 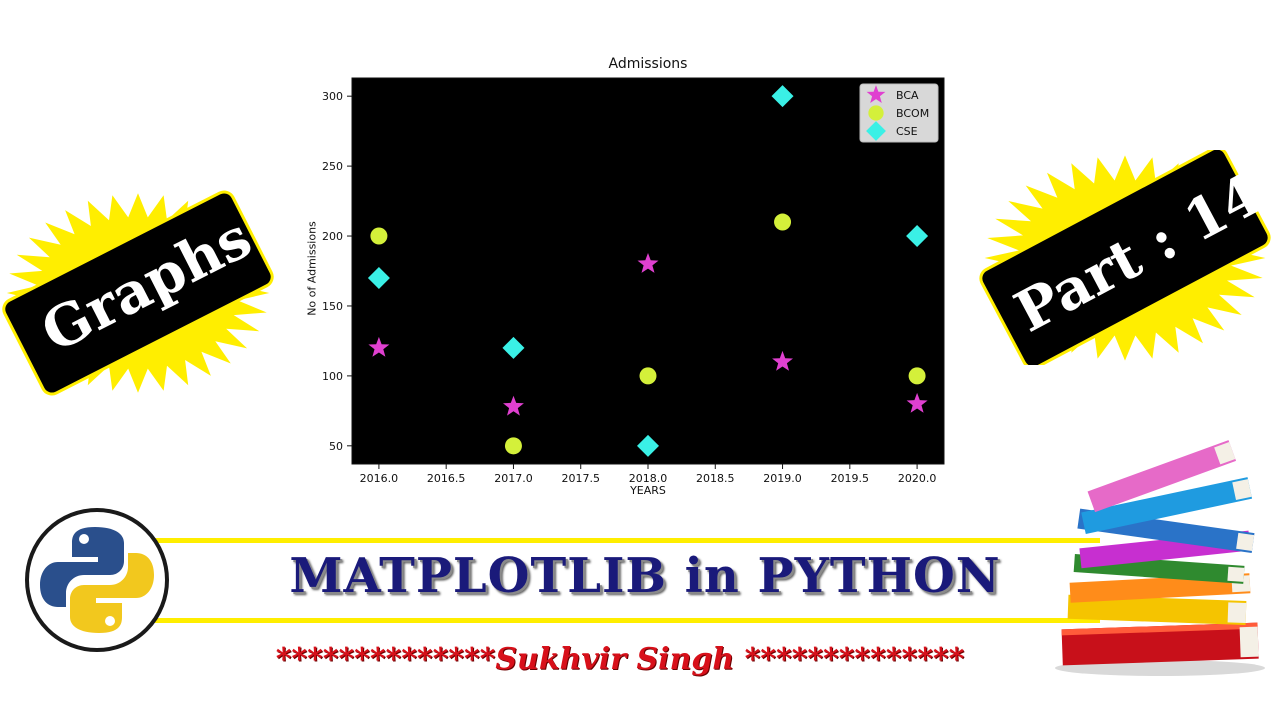 I want to click on legend-marker-bcom, so click(x=876, y=113).